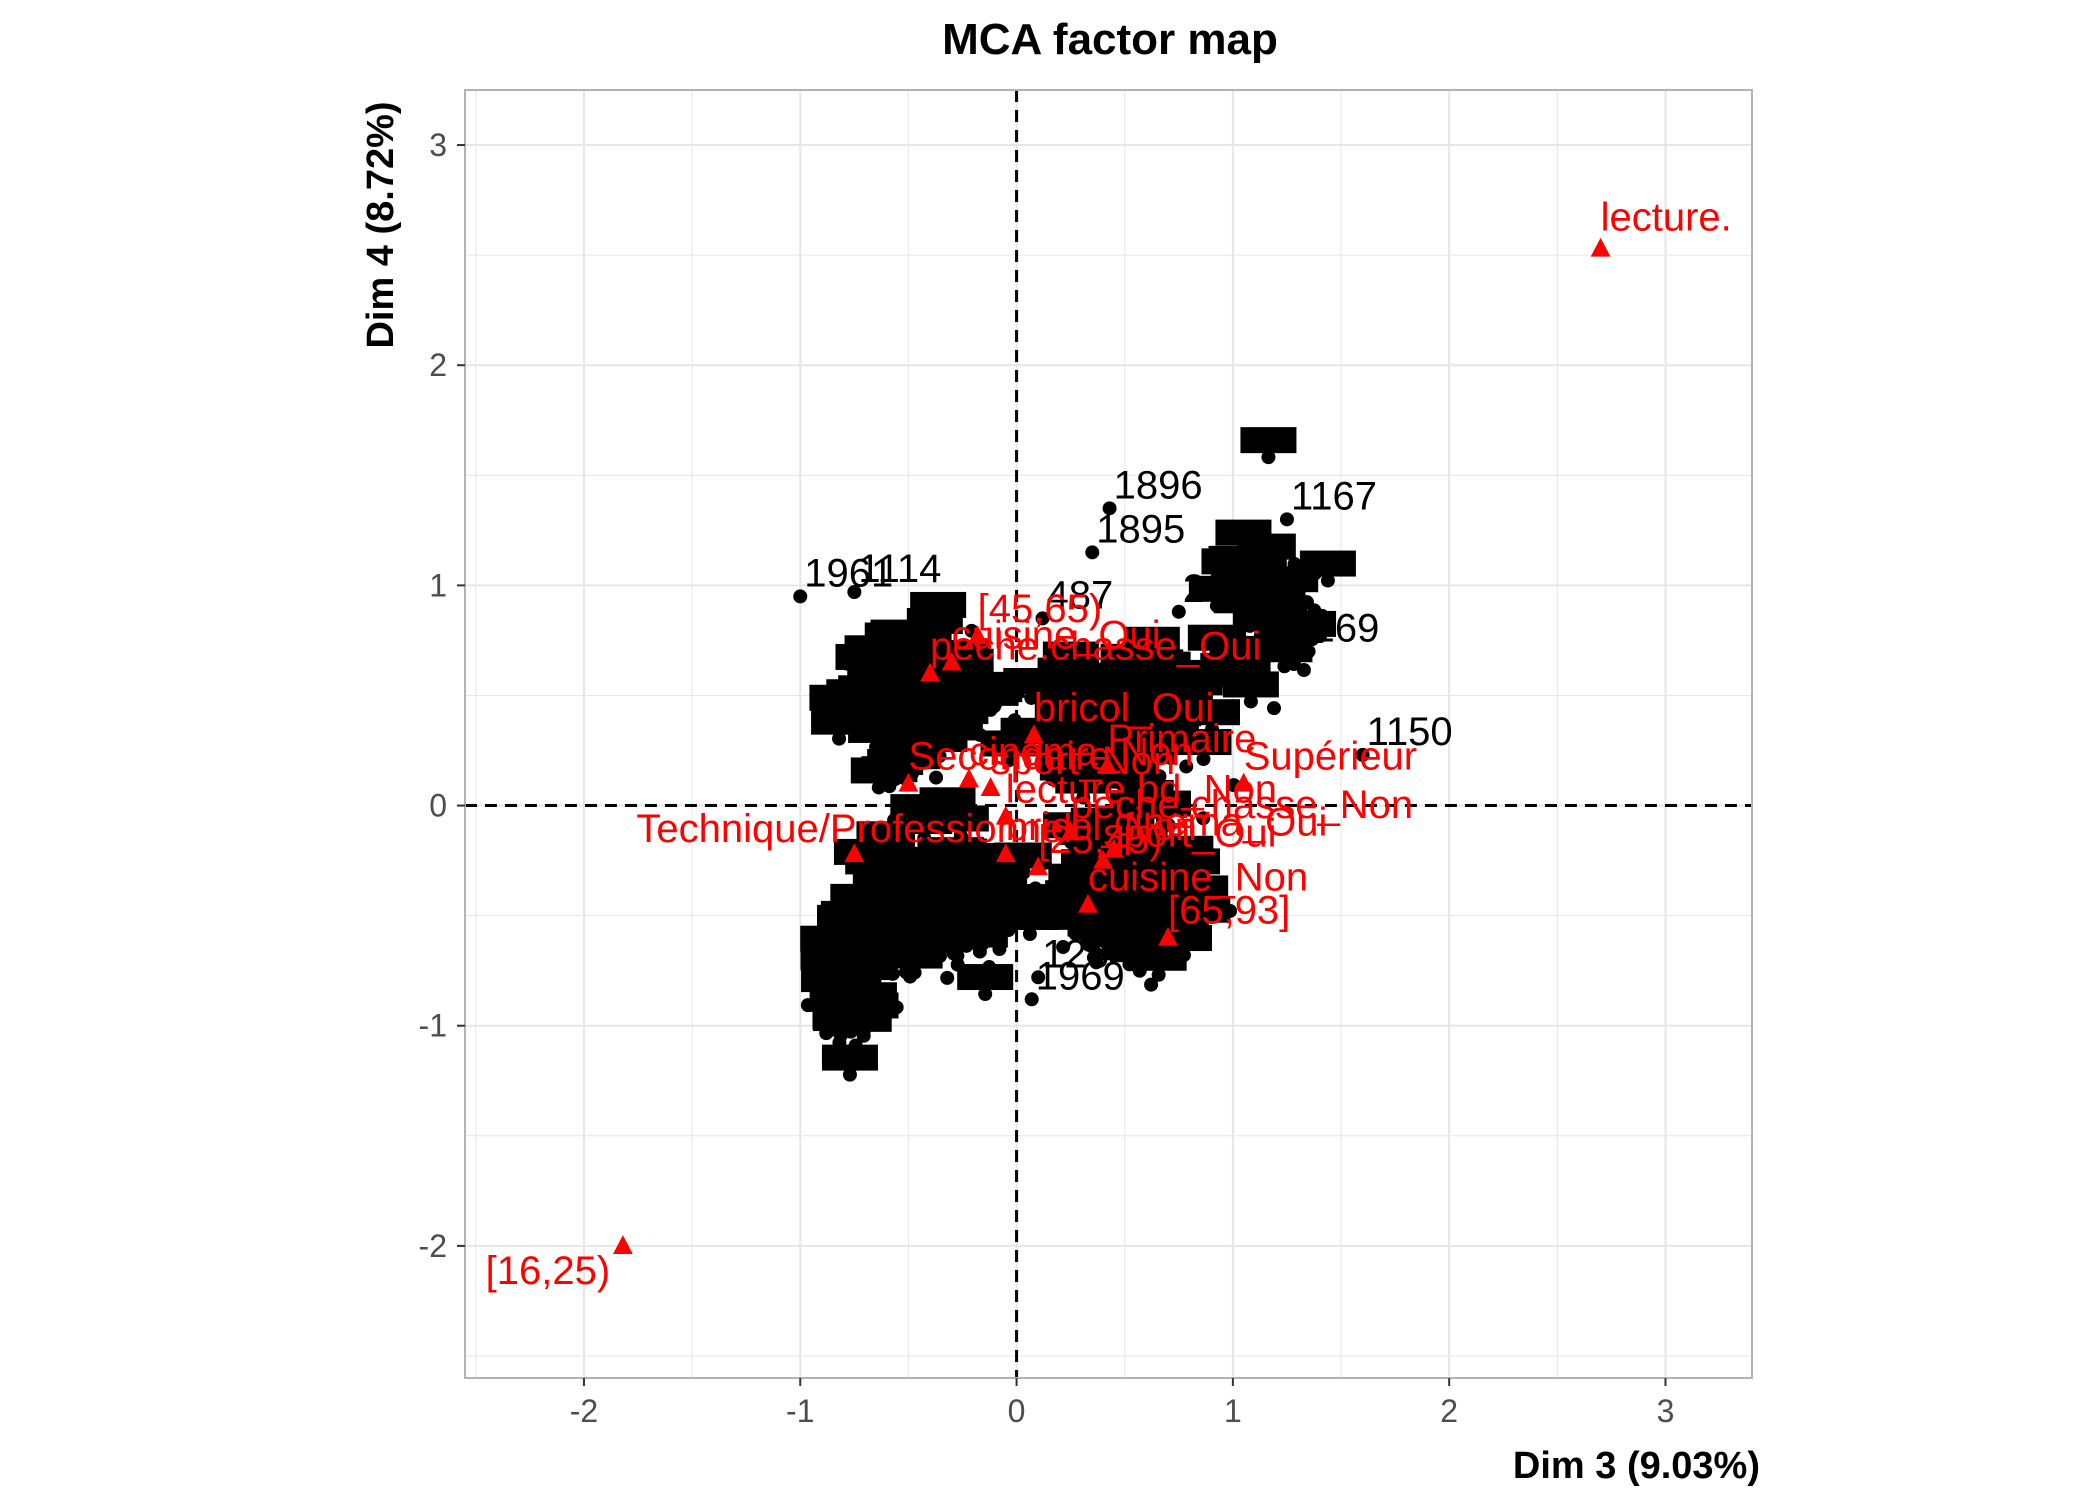  Describe the element at coordinates (899, 569) in the screenshot. I see `individual-label: 1114` at that location.